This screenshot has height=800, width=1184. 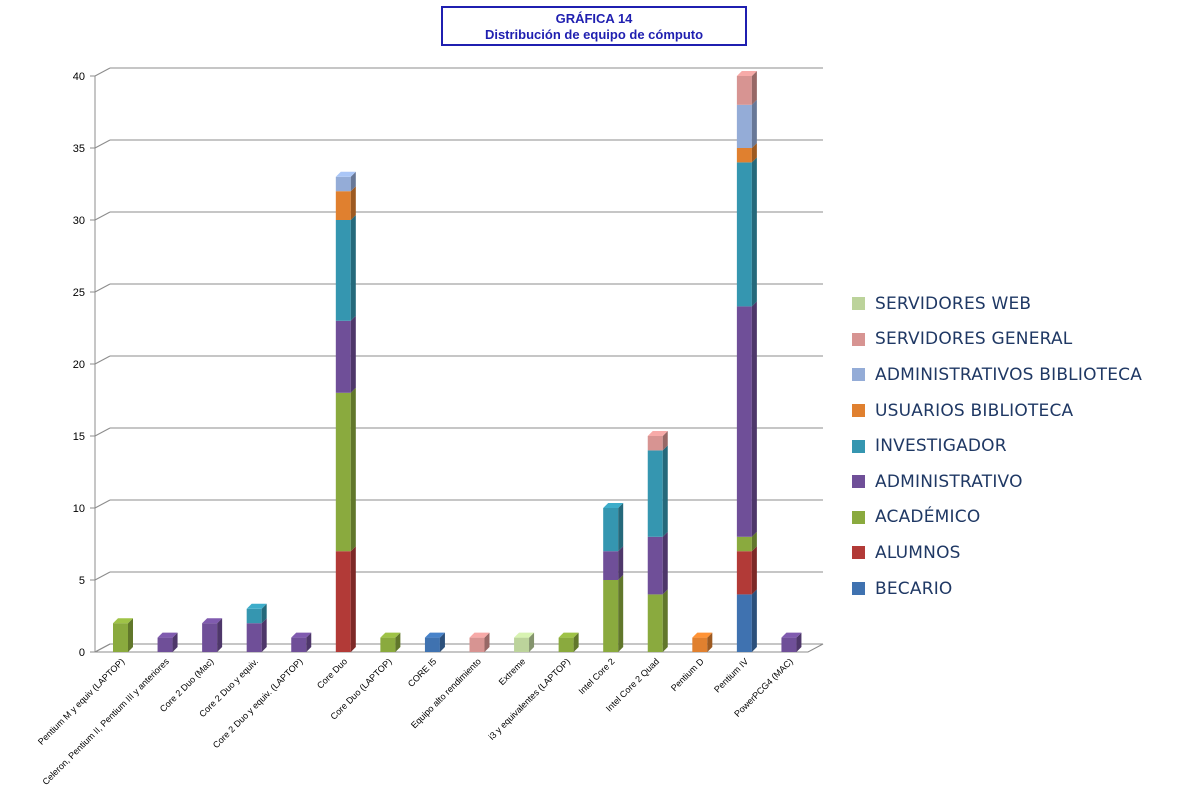 I want to click on legend-label: INVESTIGADOR, so click(x=941, y=446).